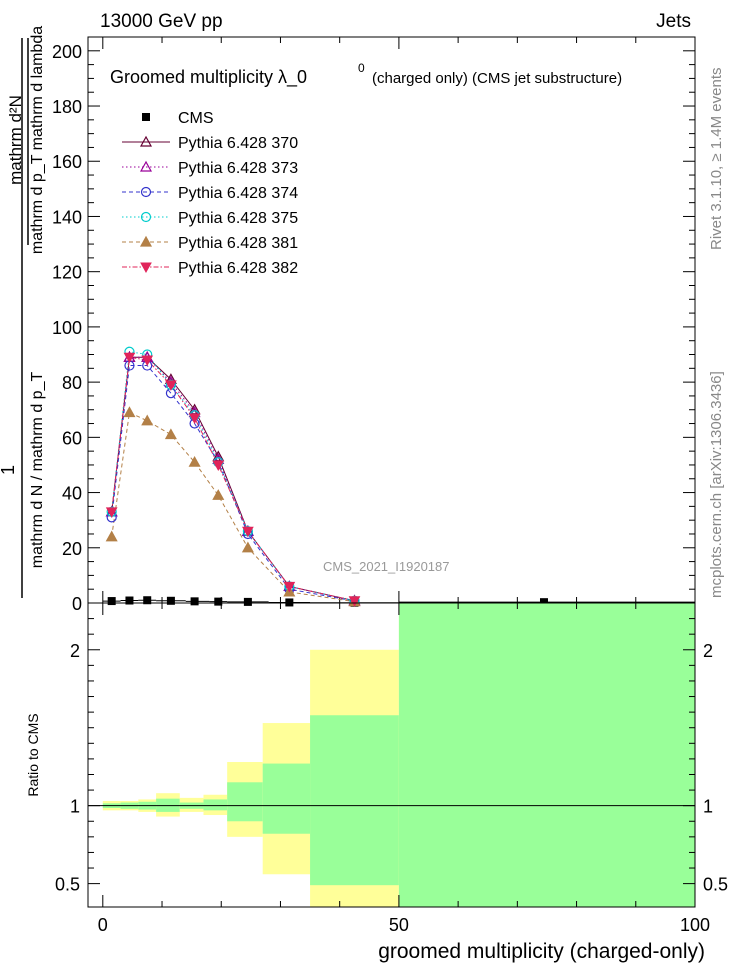 The width and height of the screenshot is (746, 972). Describe the element at coordinates (72, 383) in the screenshot. I see `main-y-tick-label: 80` at that location.